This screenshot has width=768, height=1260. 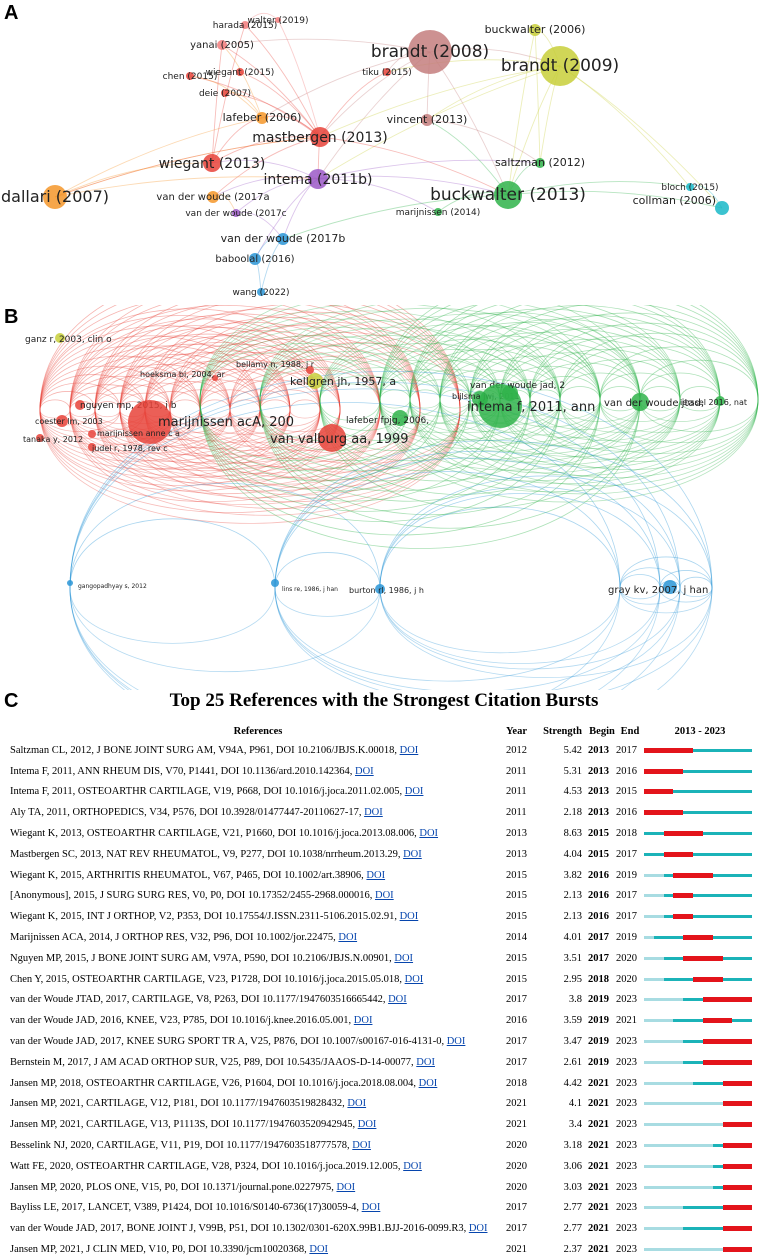 I want to click on strength-cell: 3.82, so click(x=572, y=875).